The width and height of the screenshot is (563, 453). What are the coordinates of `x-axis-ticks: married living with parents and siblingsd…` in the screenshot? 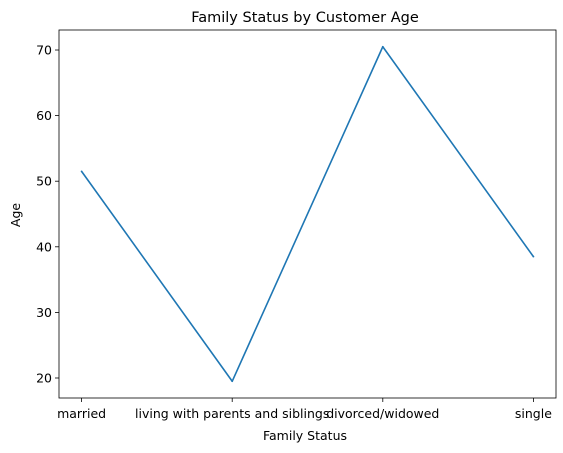 It's located at (304, 409).